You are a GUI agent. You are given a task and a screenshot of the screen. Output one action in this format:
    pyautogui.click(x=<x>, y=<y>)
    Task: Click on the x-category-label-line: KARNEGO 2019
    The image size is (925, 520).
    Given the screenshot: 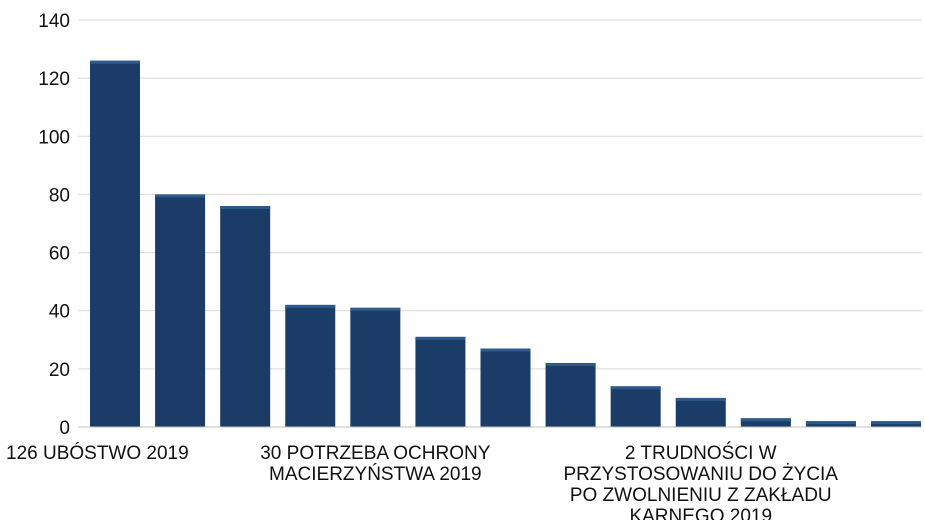 What is the action you would take?
    pyautogui.click(x=700, y=513)
    